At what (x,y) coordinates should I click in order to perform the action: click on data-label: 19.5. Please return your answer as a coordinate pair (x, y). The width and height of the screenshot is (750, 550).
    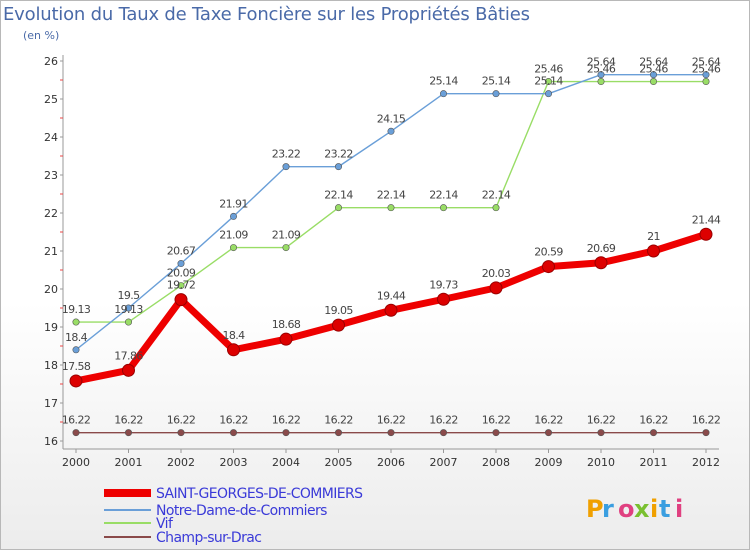
    Looking at the image, I should click on (128, 295).